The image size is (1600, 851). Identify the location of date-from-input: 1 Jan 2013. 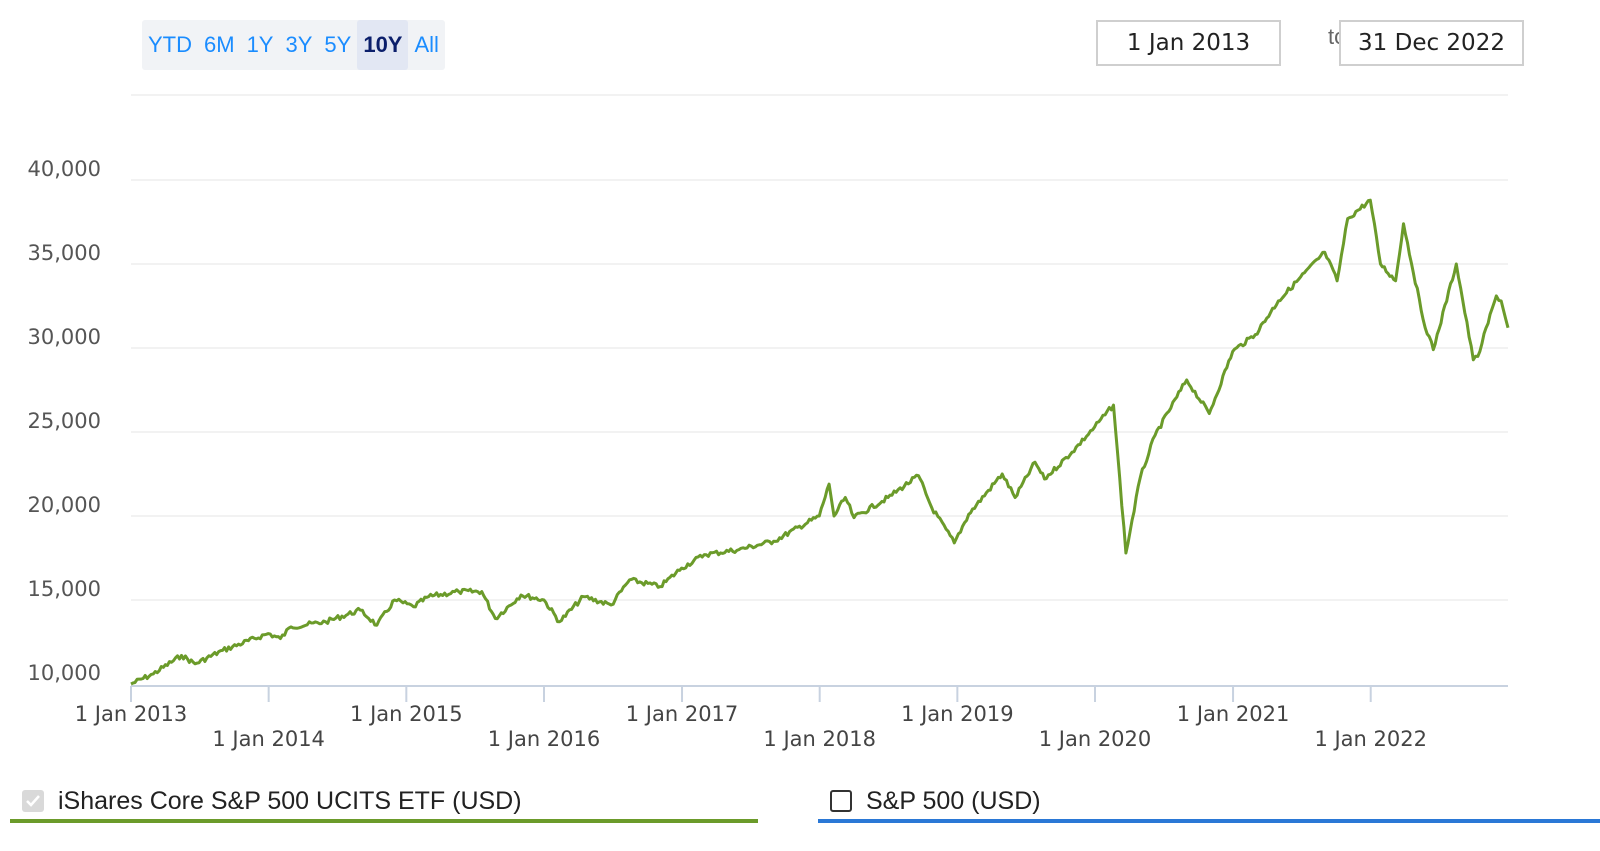
(1188, 43).